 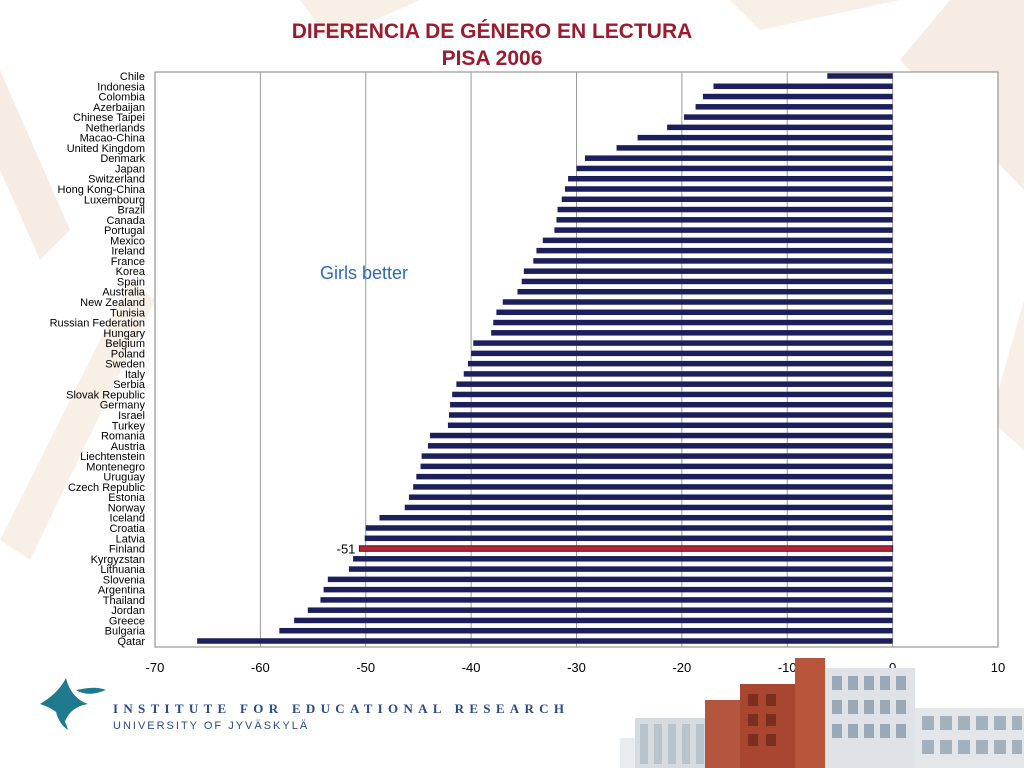 What do you see at coordinates (127, 241) in the screenshot?
I see `category-label: Mexico` at bounding box center [127, 241].